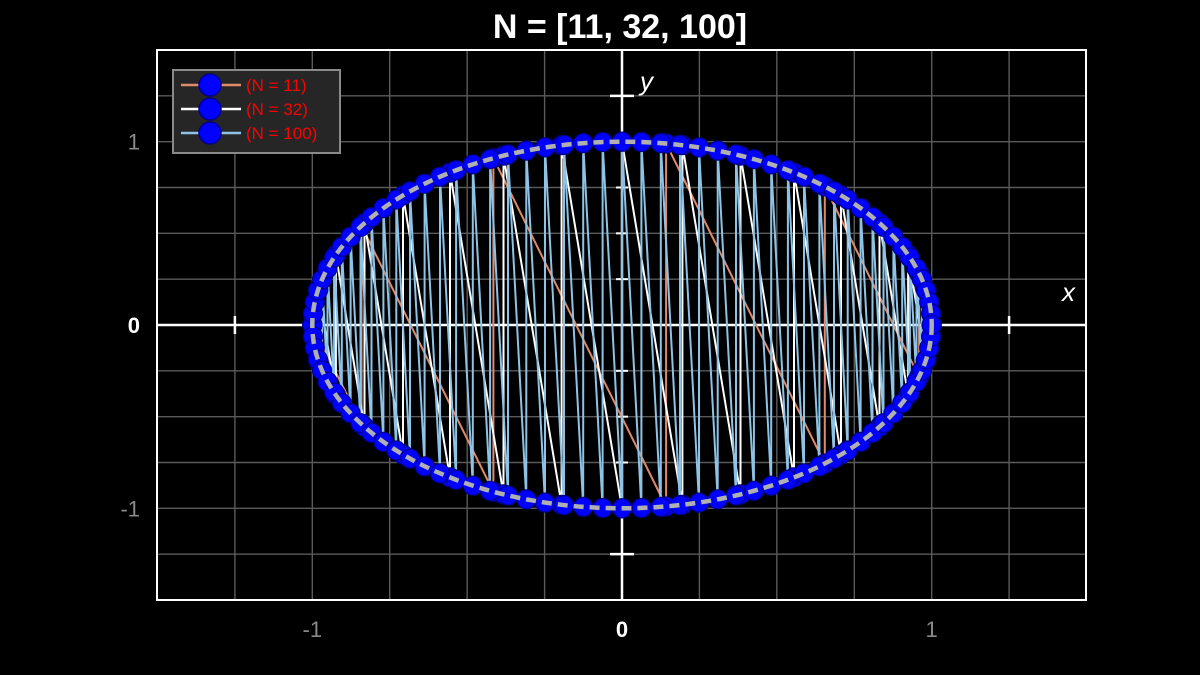  I want to click on y-axis-label: y, so click(646, 81).